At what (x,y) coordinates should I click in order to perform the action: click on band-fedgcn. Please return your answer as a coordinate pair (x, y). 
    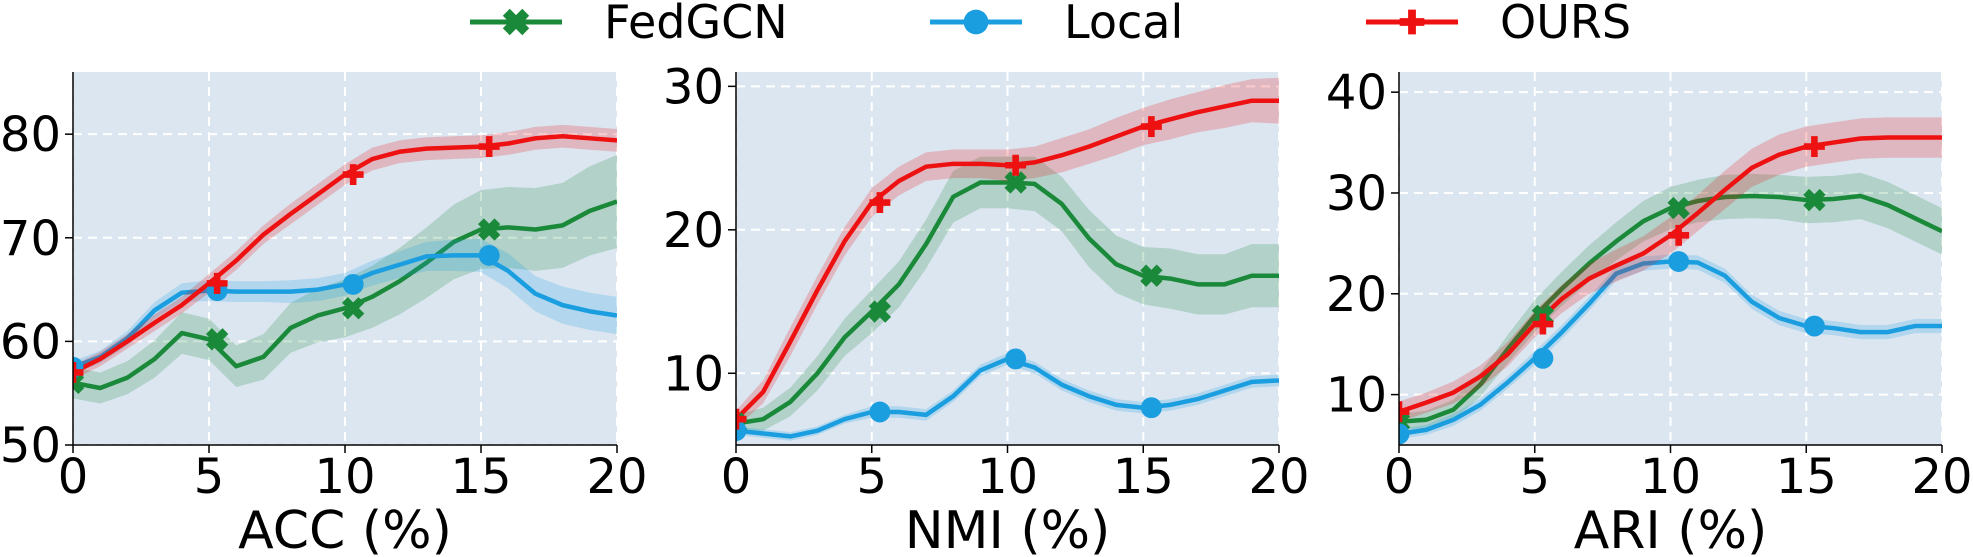
    Looking at the image, I should click on (1670, 301).